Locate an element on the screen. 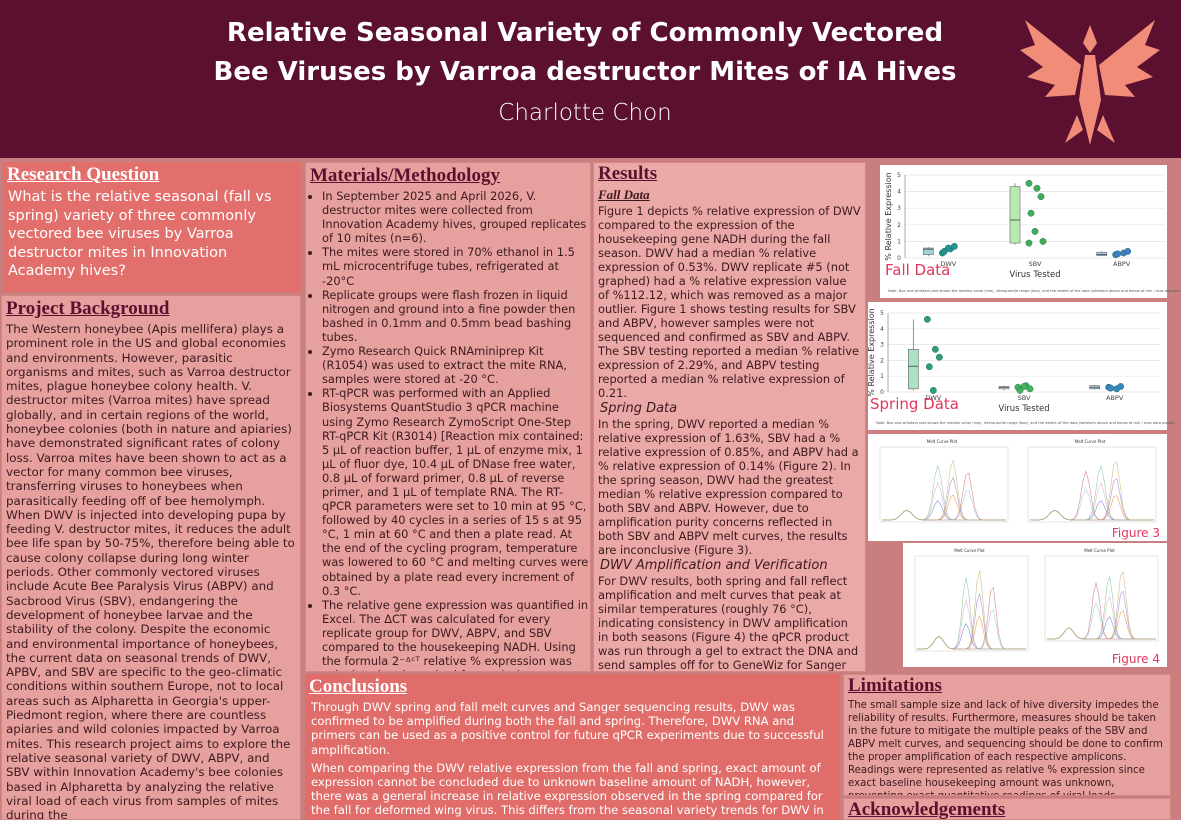 This screenshot has width=1181, height=820. figure-label: Spring Data is located at coordinates (914, 404).